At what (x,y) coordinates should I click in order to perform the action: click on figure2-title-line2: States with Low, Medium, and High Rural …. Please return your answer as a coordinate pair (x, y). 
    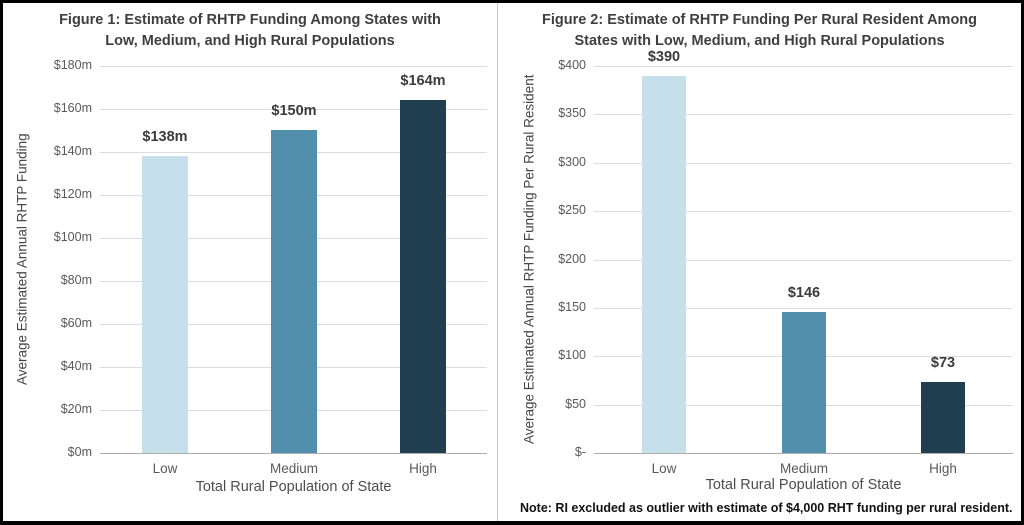
    Looking at the image, I should click on (759, 41).